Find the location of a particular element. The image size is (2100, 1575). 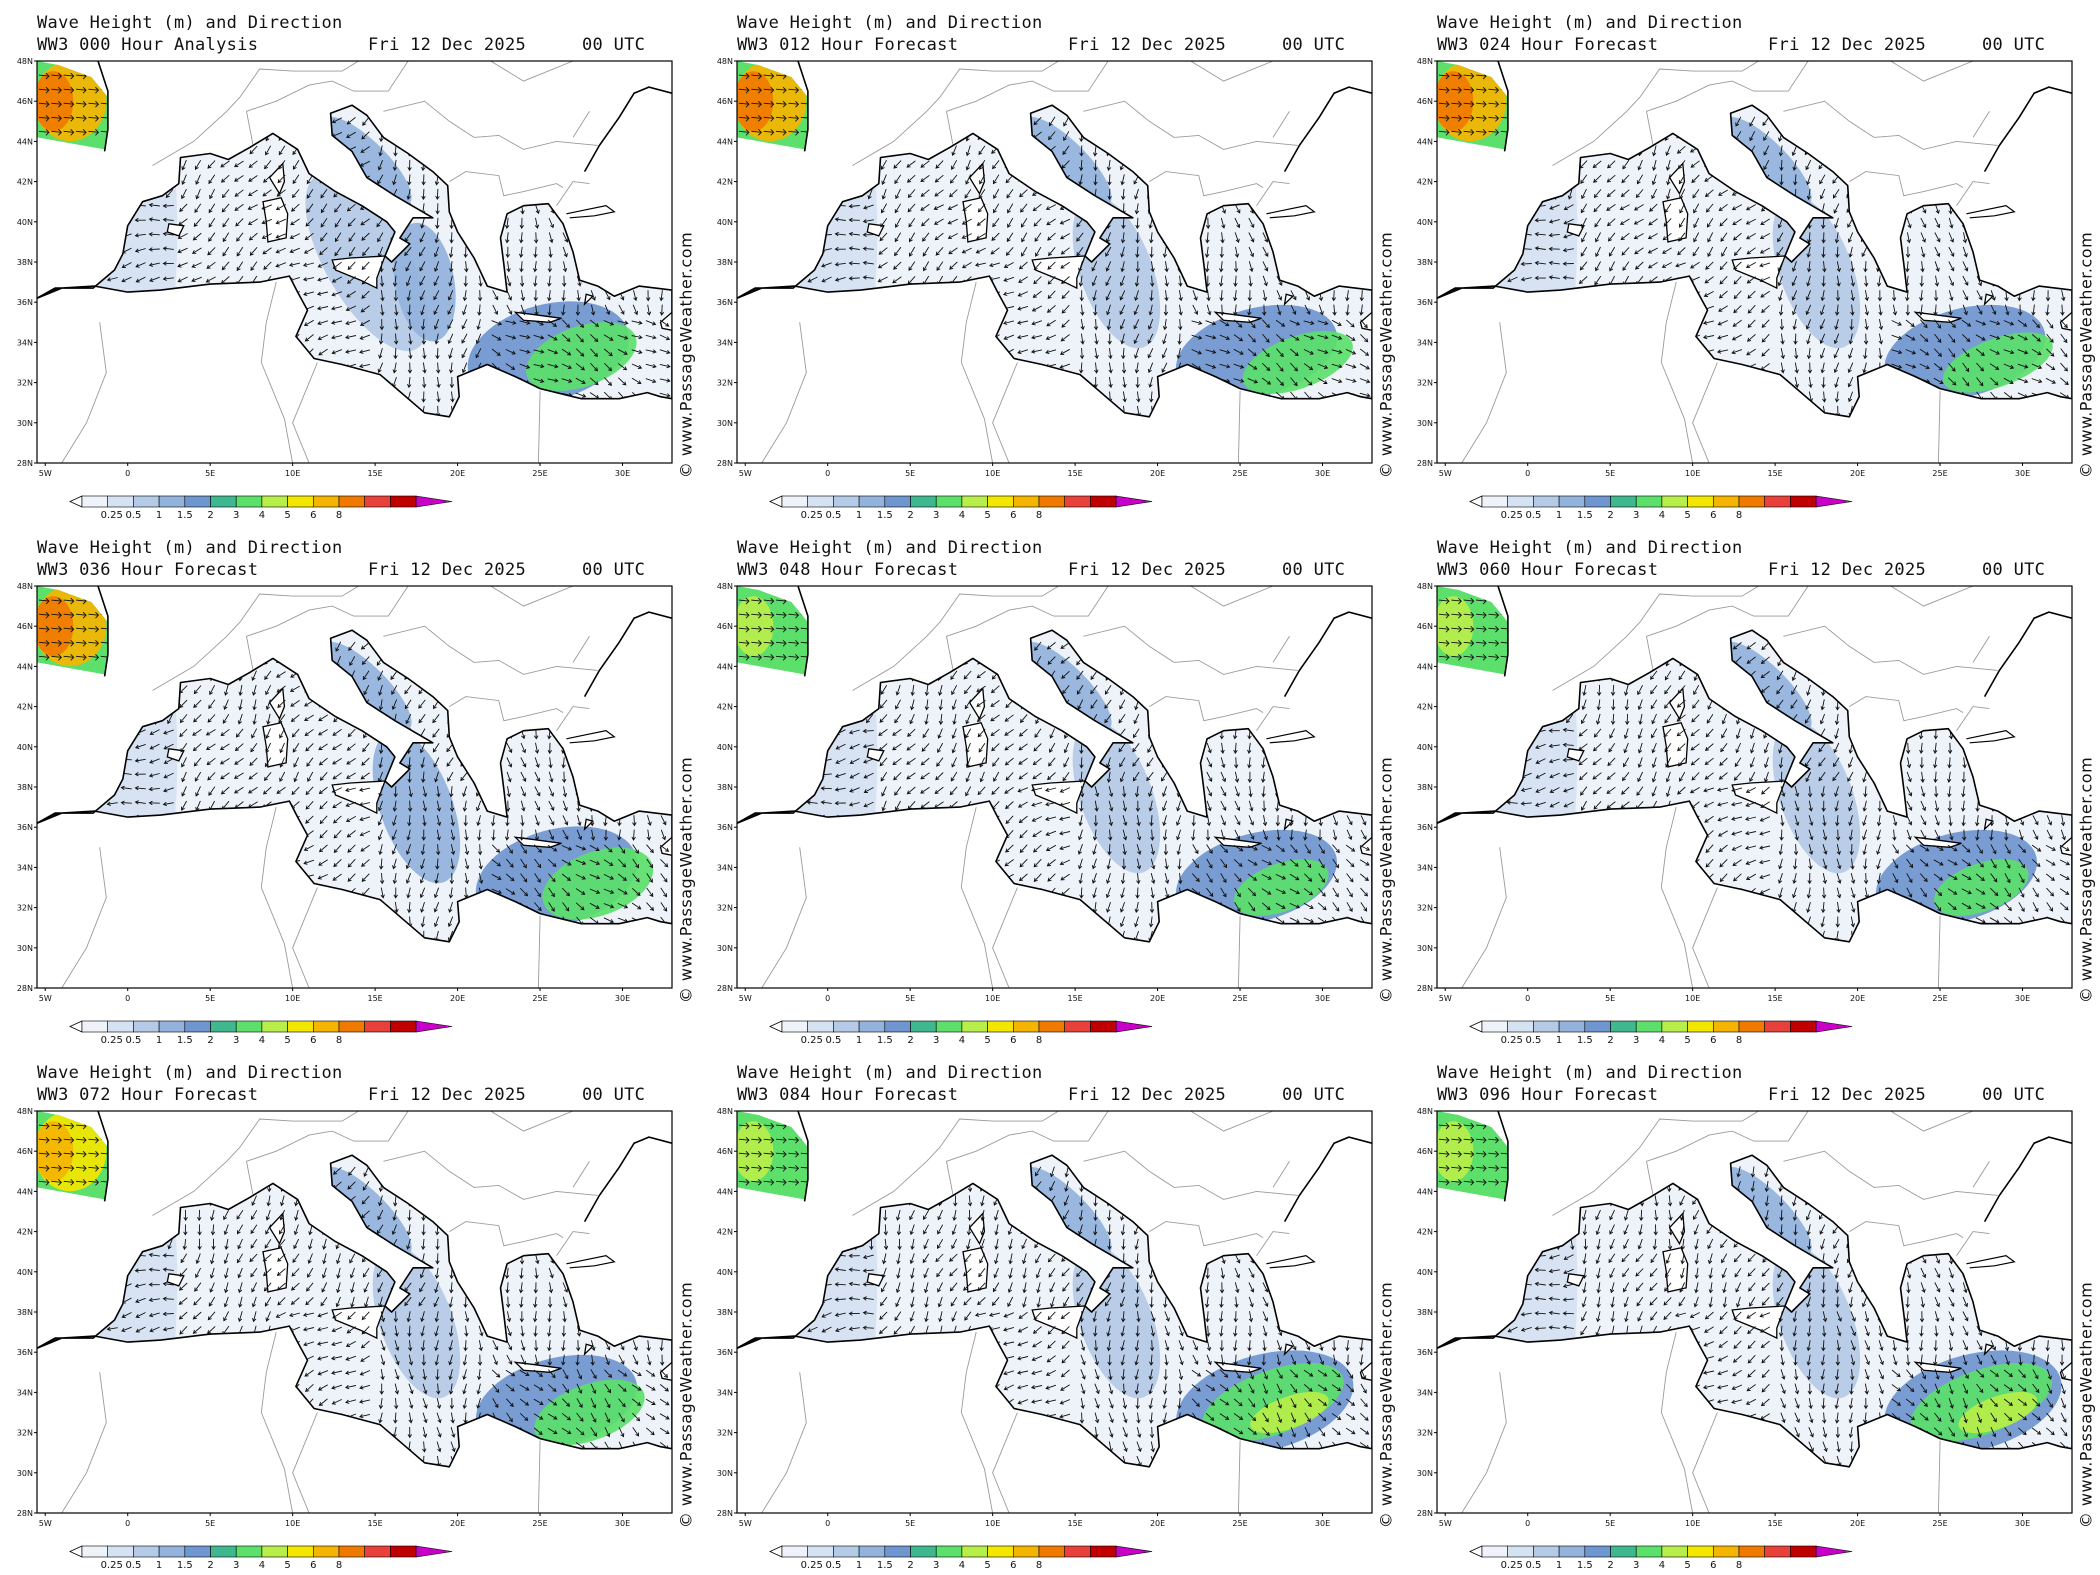

lat-tick-label: 44N is located at coordinates (25, 141).